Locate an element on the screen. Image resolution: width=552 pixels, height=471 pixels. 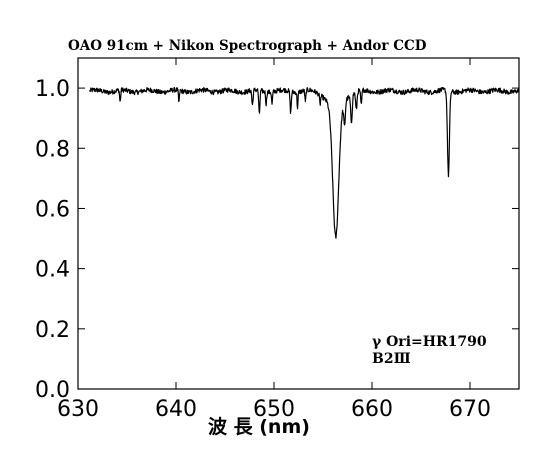
annotation-spectral-type: B2Ⅲ is located at coordinates (391, 359).